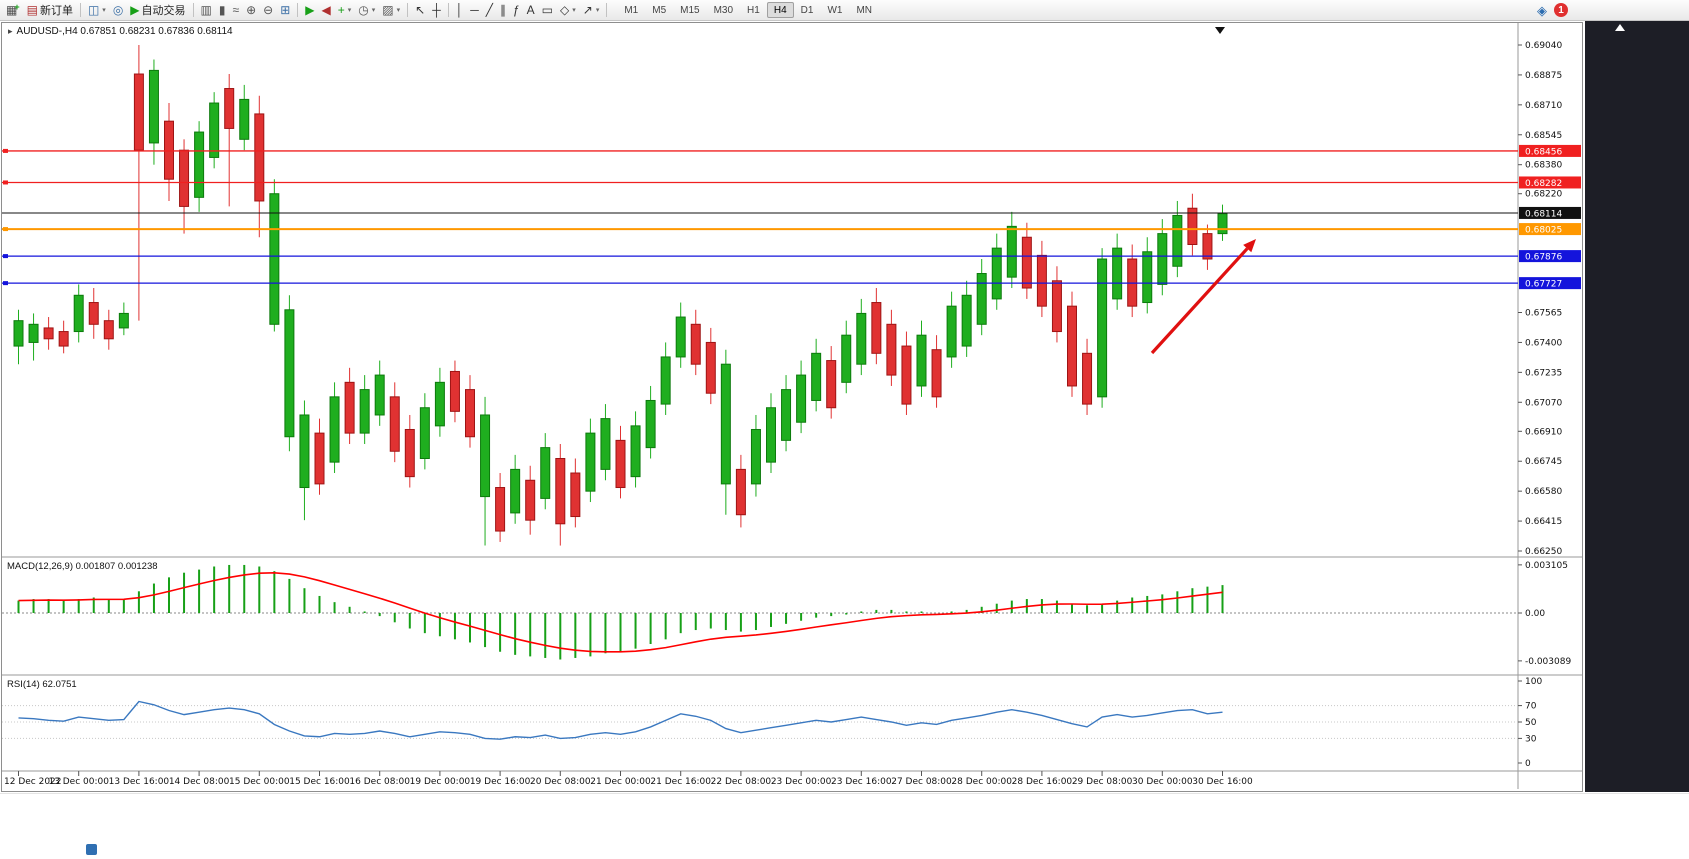 The height and width of the screenshot is (859, 1689). Describe the element at coordinates (118, 10) in the screenshot. I see `profiles-icon: ◎` at that location.